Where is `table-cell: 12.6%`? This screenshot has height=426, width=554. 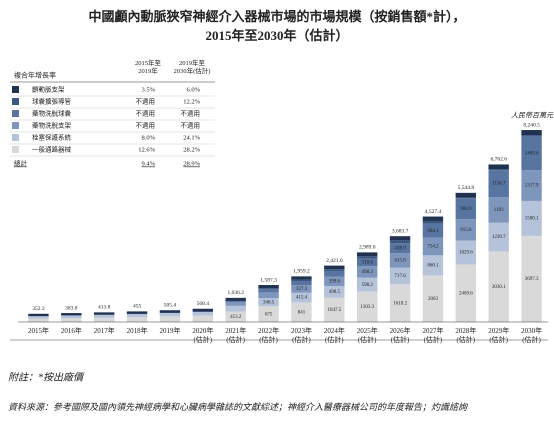 table-cell: 12.6% is located at coordinates (146, 149).